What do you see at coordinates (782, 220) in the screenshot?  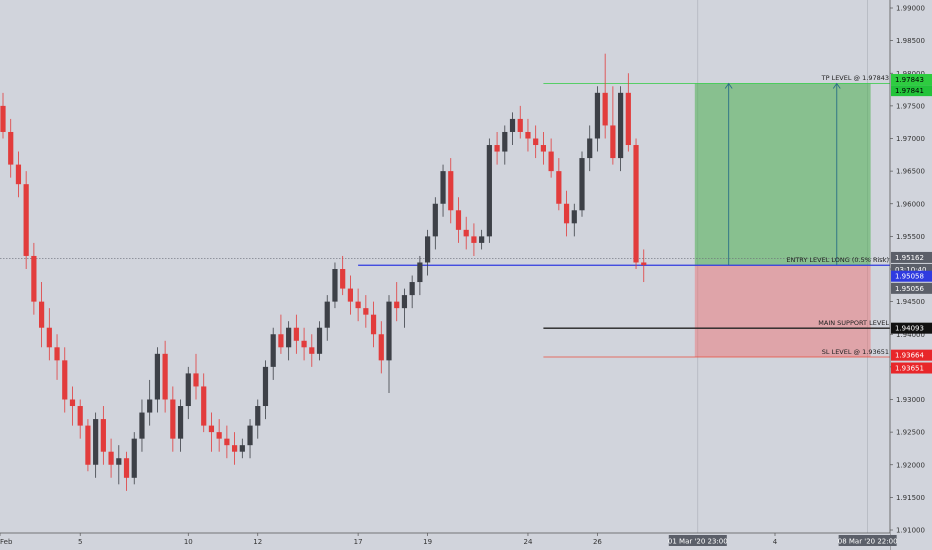 I see `zones-layer` at bounding box center [782, 220].